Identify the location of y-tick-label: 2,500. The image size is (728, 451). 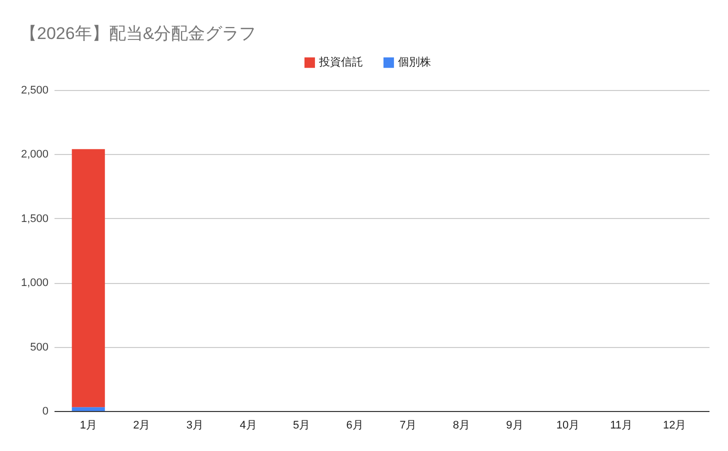
(34, 90).